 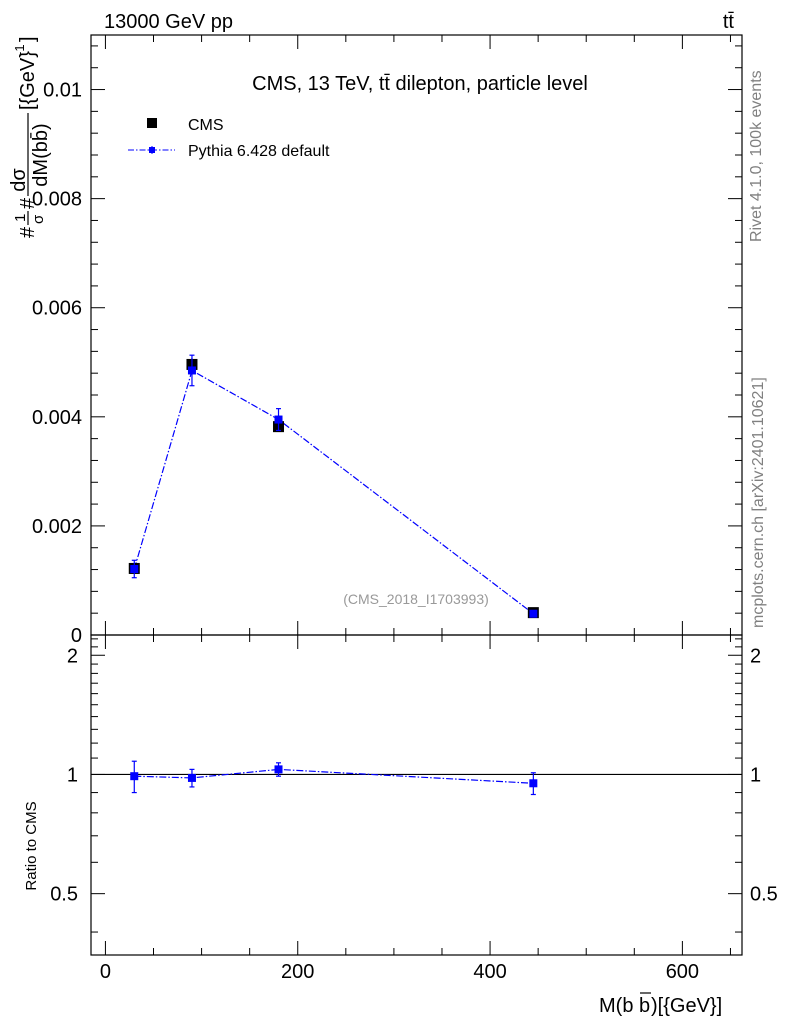 I want to click on pythia-series-line, so click(x=333, y=492).